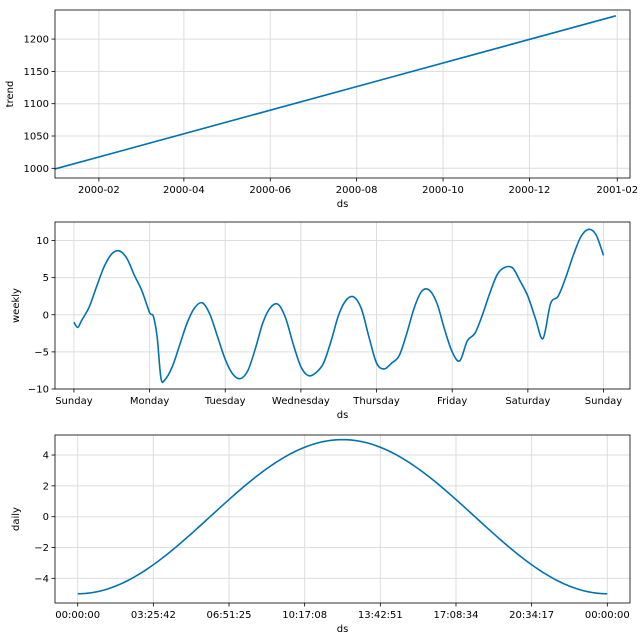 This screenshot has width=640, height=640. Describe the element at coordinates (304, 615) in the screenshot. I see `x-tick-label: 10:17:08` at that location.